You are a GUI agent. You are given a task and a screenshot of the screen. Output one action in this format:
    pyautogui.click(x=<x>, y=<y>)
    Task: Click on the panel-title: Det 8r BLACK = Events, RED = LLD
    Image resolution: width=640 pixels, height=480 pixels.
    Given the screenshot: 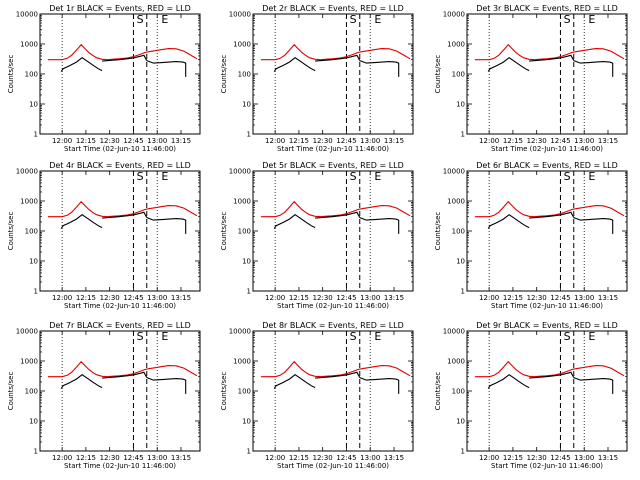 What is the action you would take?
    pyautogui.click(x=333, y=325)
    